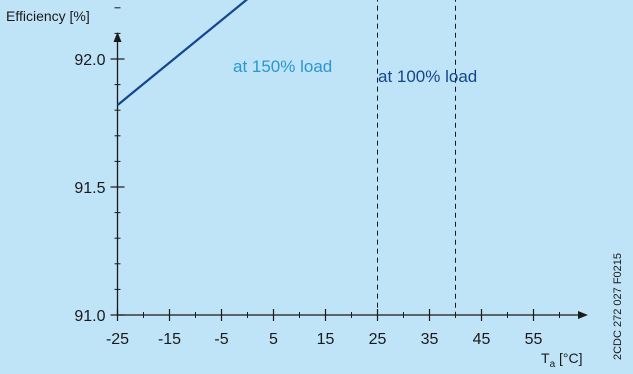  I want to click on x-axis-title-unit: [°C], so click(568, 358).